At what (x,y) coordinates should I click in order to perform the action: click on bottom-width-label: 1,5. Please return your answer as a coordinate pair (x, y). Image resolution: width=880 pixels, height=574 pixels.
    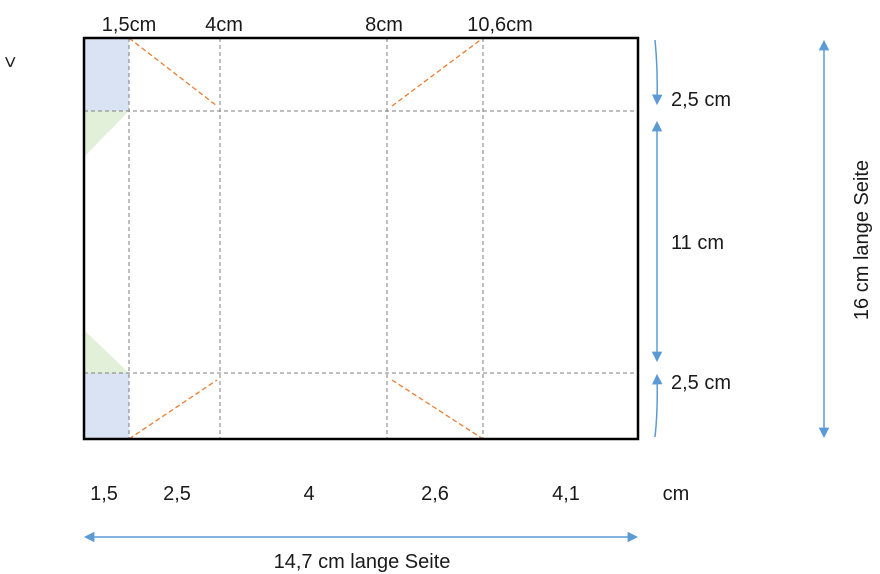
    Looking at the image, I should click on (104, 494).